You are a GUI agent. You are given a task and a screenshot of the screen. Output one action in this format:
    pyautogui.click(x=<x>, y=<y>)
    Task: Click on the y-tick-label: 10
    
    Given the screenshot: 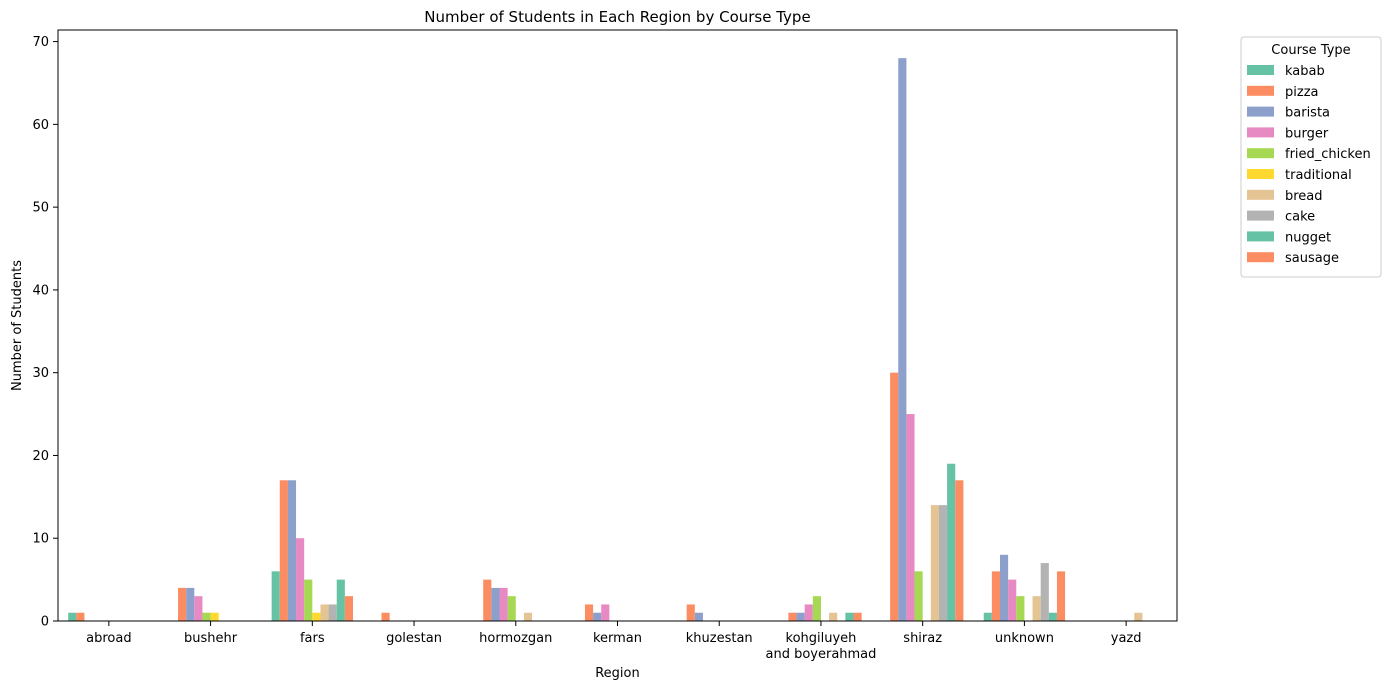 What is the action you would take?
    pyautogui.click(x=40, y=539)
    